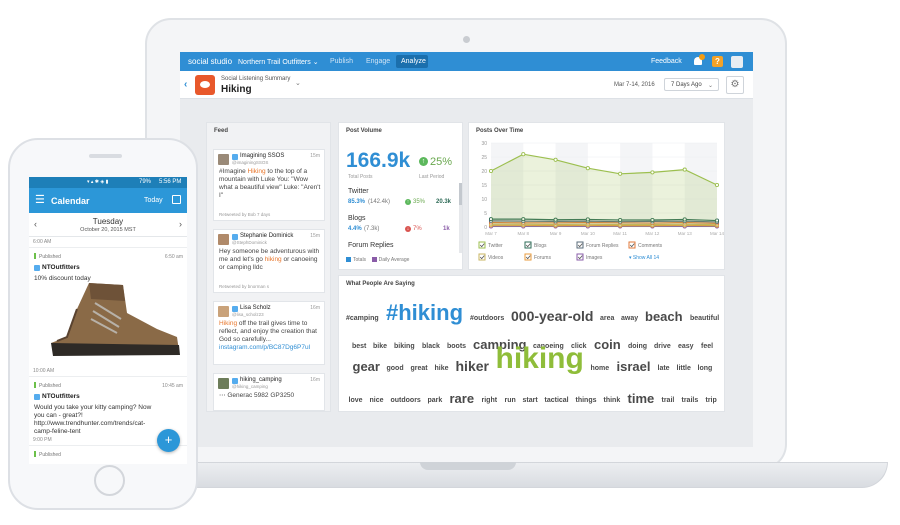 This screenshot has width=900, height=525. Describe the element at coordinates (691, 84) in the screenshot. I see `period-select: 7 Days Ago ⌄` at that location.